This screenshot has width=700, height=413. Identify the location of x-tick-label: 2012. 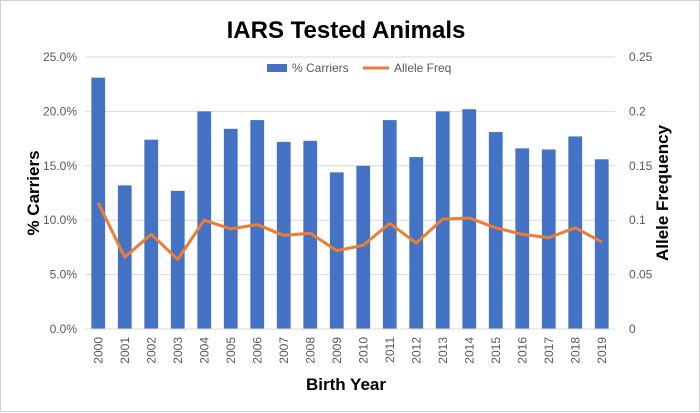
(416, 350).